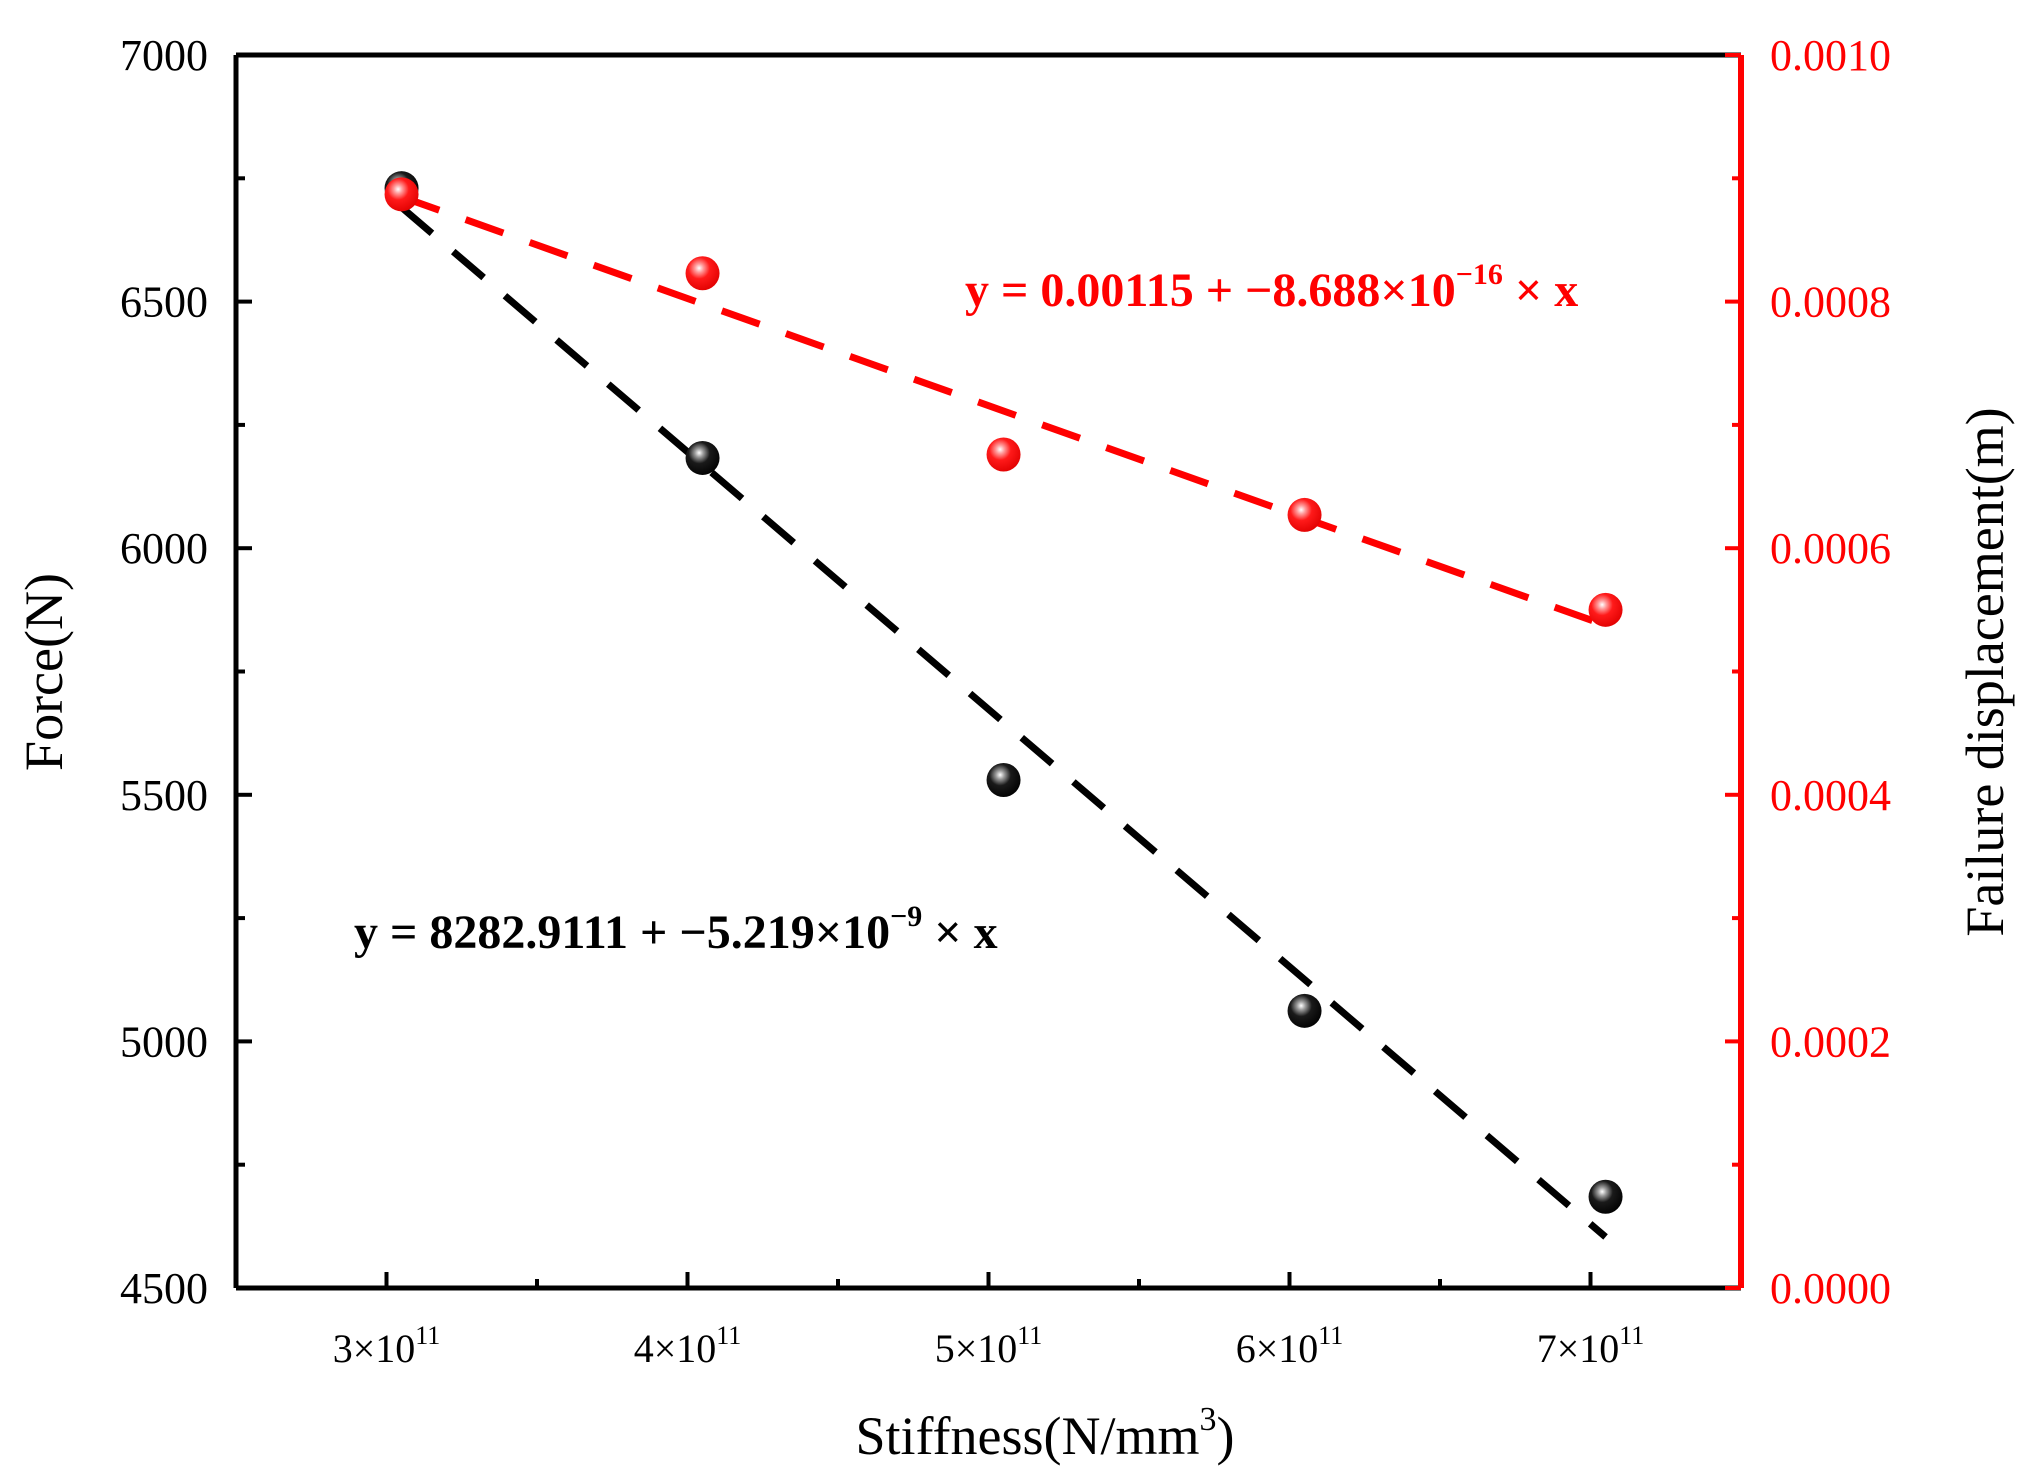 The width and height of the screenshot is (2030, 1470). I want to click on left-tick-label: 6000, so click(164, 548).